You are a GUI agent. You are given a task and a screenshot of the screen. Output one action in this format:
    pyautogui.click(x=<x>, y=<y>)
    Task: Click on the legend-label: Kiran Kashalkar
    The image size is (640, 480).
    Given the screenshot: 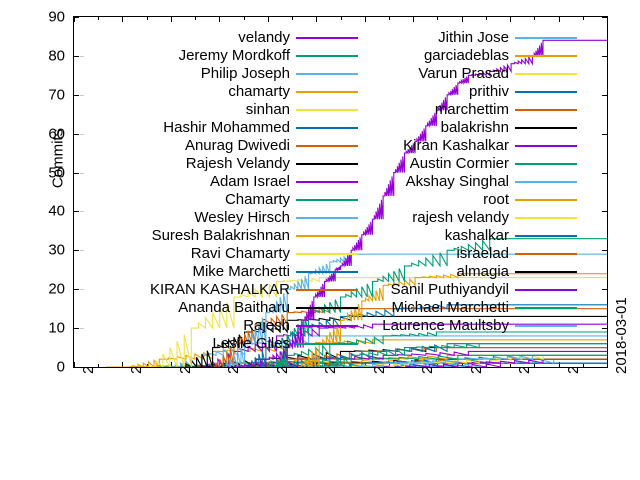 What is the action you would take?
    pyautogui.click(x=456, y=145)
    